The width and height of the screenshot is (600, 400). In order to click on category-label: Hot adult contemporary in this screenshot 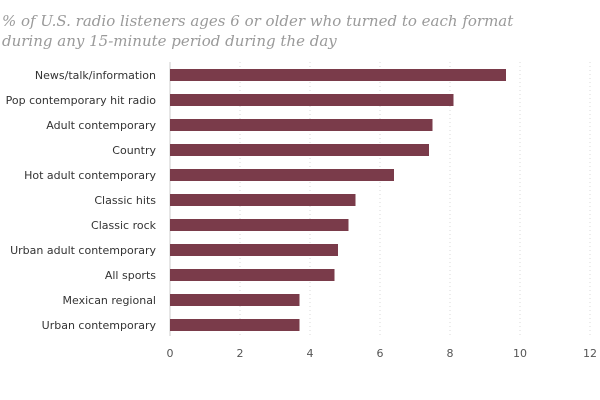, I will do `click(90, 175)`.